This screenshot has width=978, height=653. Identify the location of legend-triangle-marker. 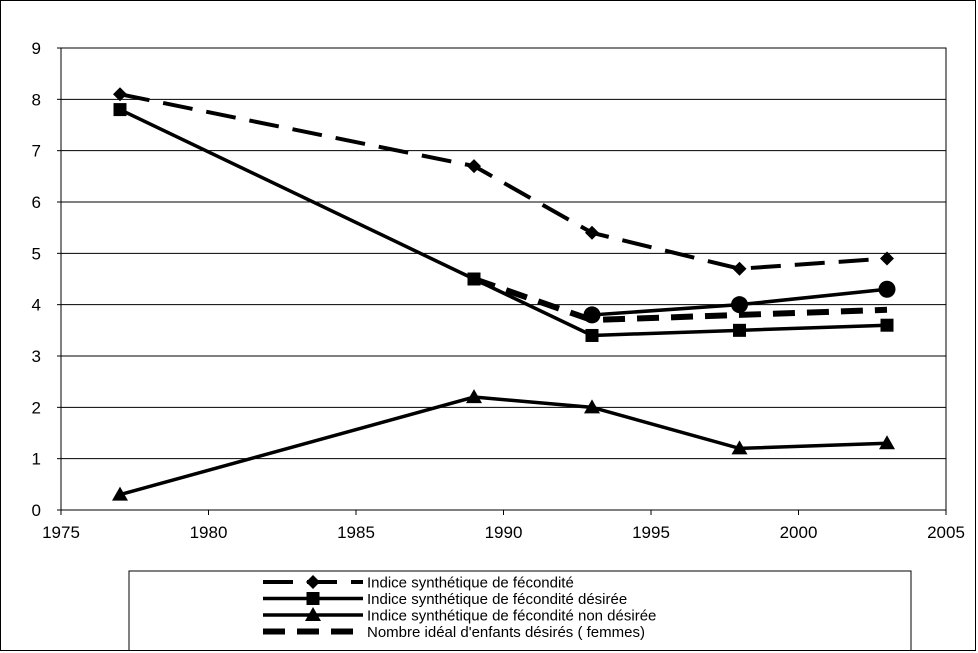
(313, 614).